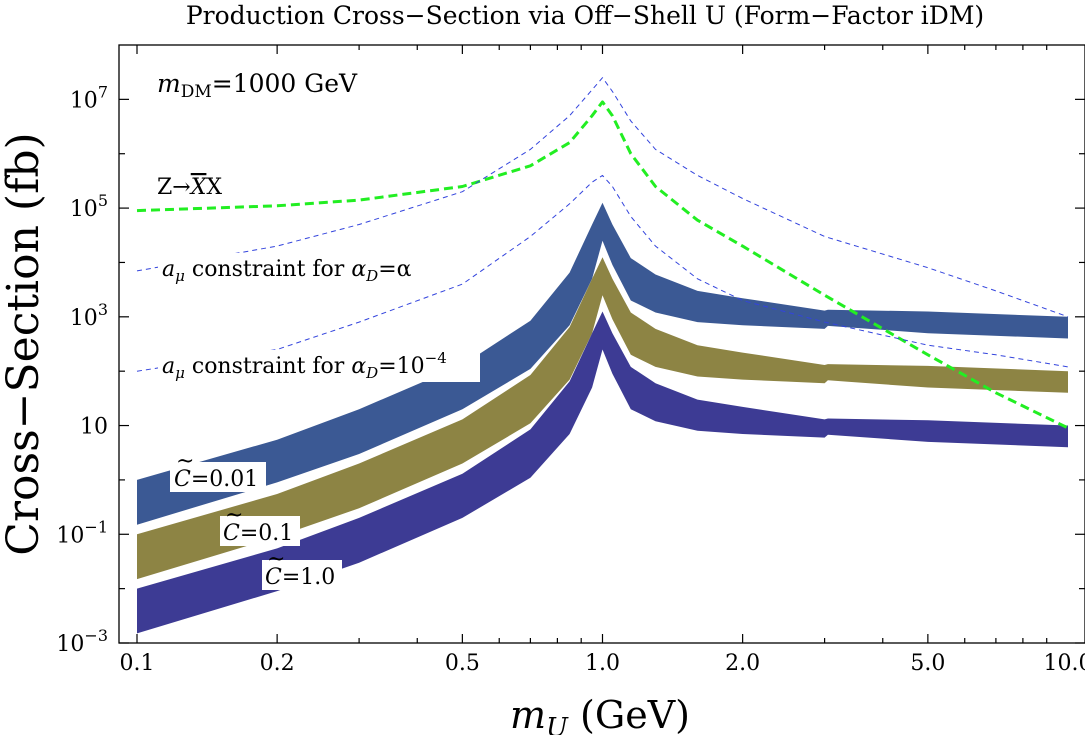 Image resolution: width=1085 pixels, height=735 pixels. What do you see at coordinates (24, 343) in the screenshot?
I see `y-axis-label: Cross−Section (fb)` at bounding box center [24, 343].